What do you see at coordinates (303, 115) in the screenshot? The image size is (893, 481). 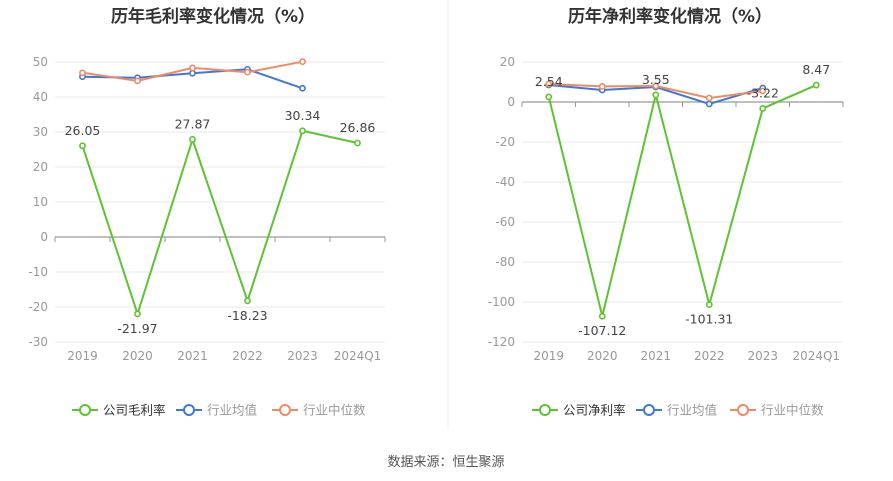 I see `data-label: 30.34` at bounding box center [303, 115].